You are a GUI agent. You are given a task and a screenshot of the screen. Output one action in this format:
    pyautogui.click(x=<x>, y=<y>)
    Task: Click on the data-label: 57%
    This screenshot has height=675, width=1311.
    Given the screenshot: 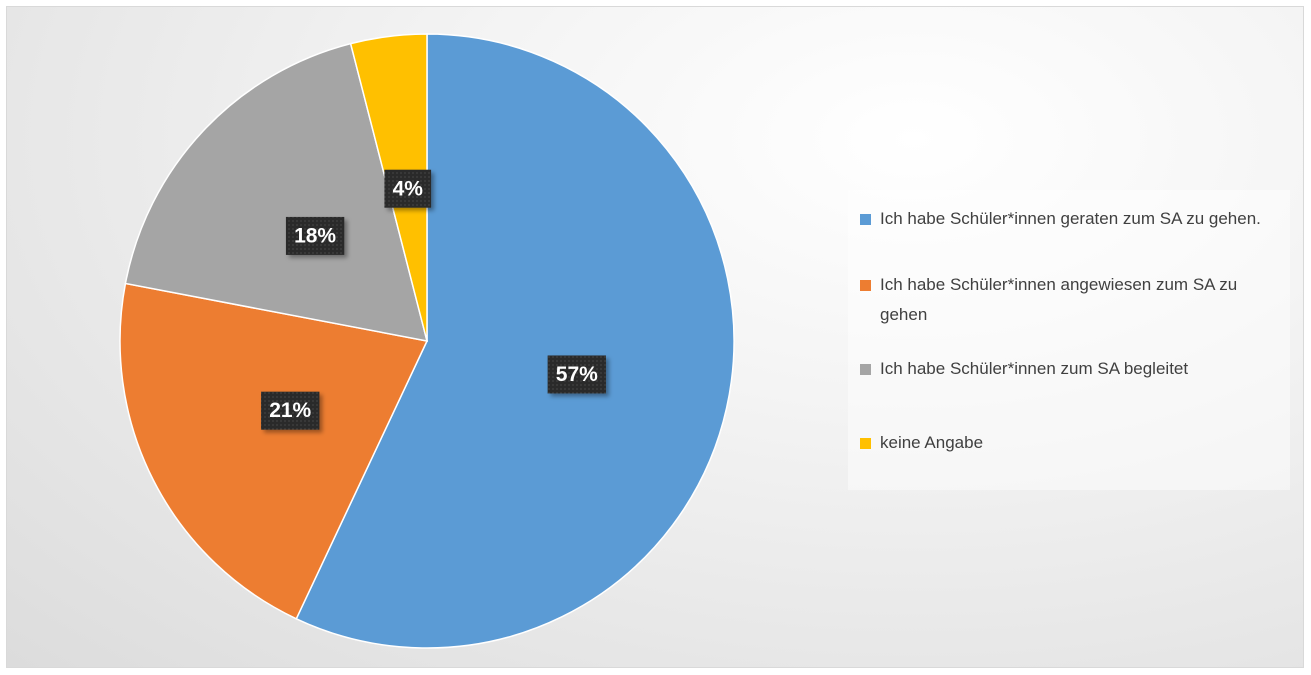 What is the action you would take?
    pyautogui.click(x=576, y=374)
    